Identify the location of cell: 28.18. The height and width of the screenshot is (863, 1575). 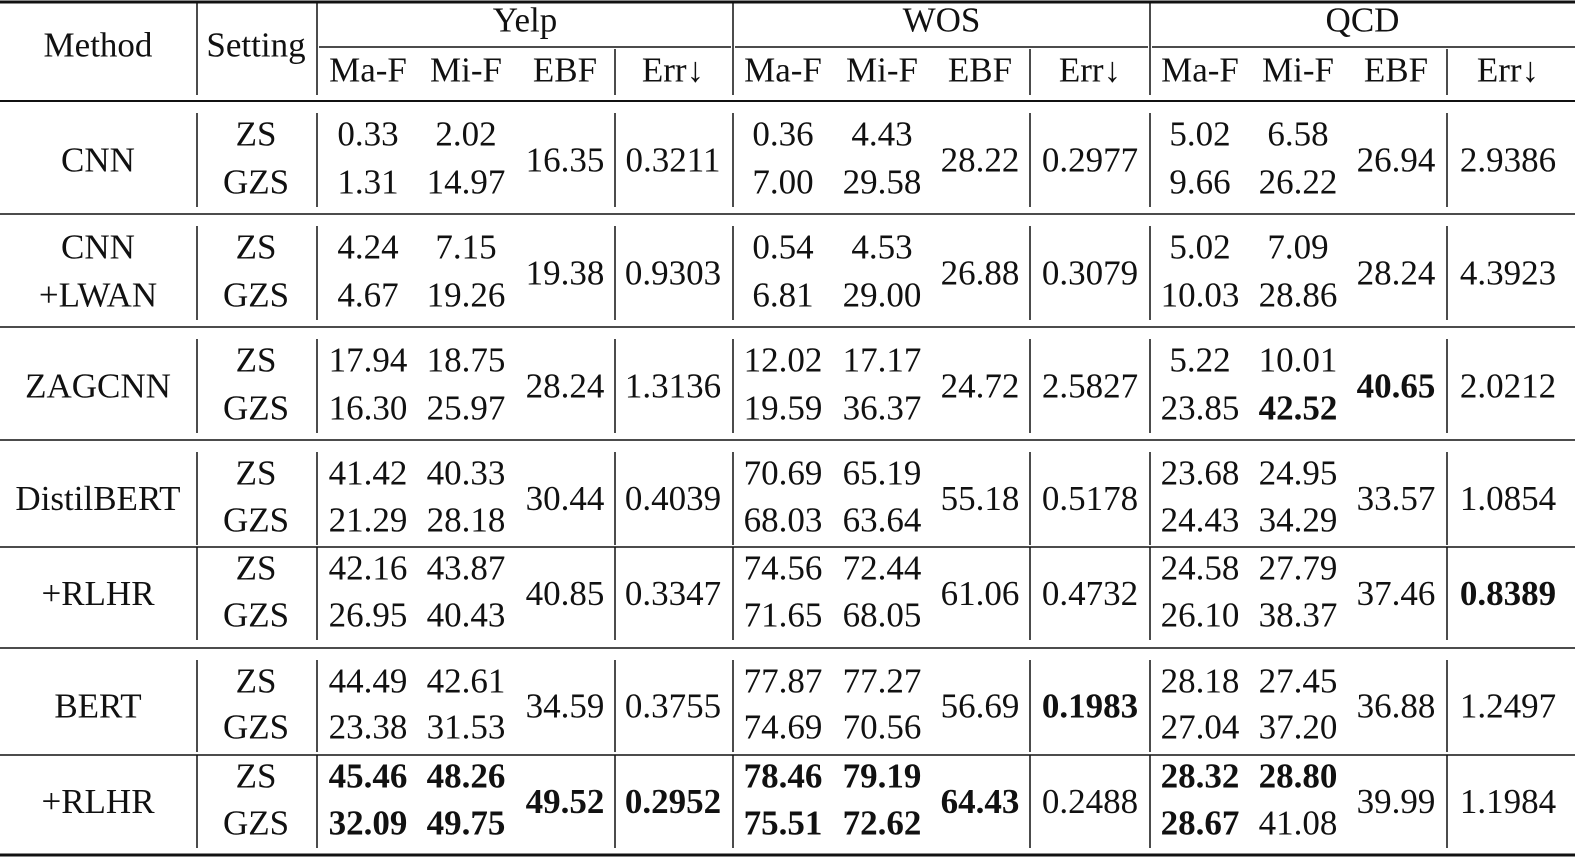
(1200, 681).